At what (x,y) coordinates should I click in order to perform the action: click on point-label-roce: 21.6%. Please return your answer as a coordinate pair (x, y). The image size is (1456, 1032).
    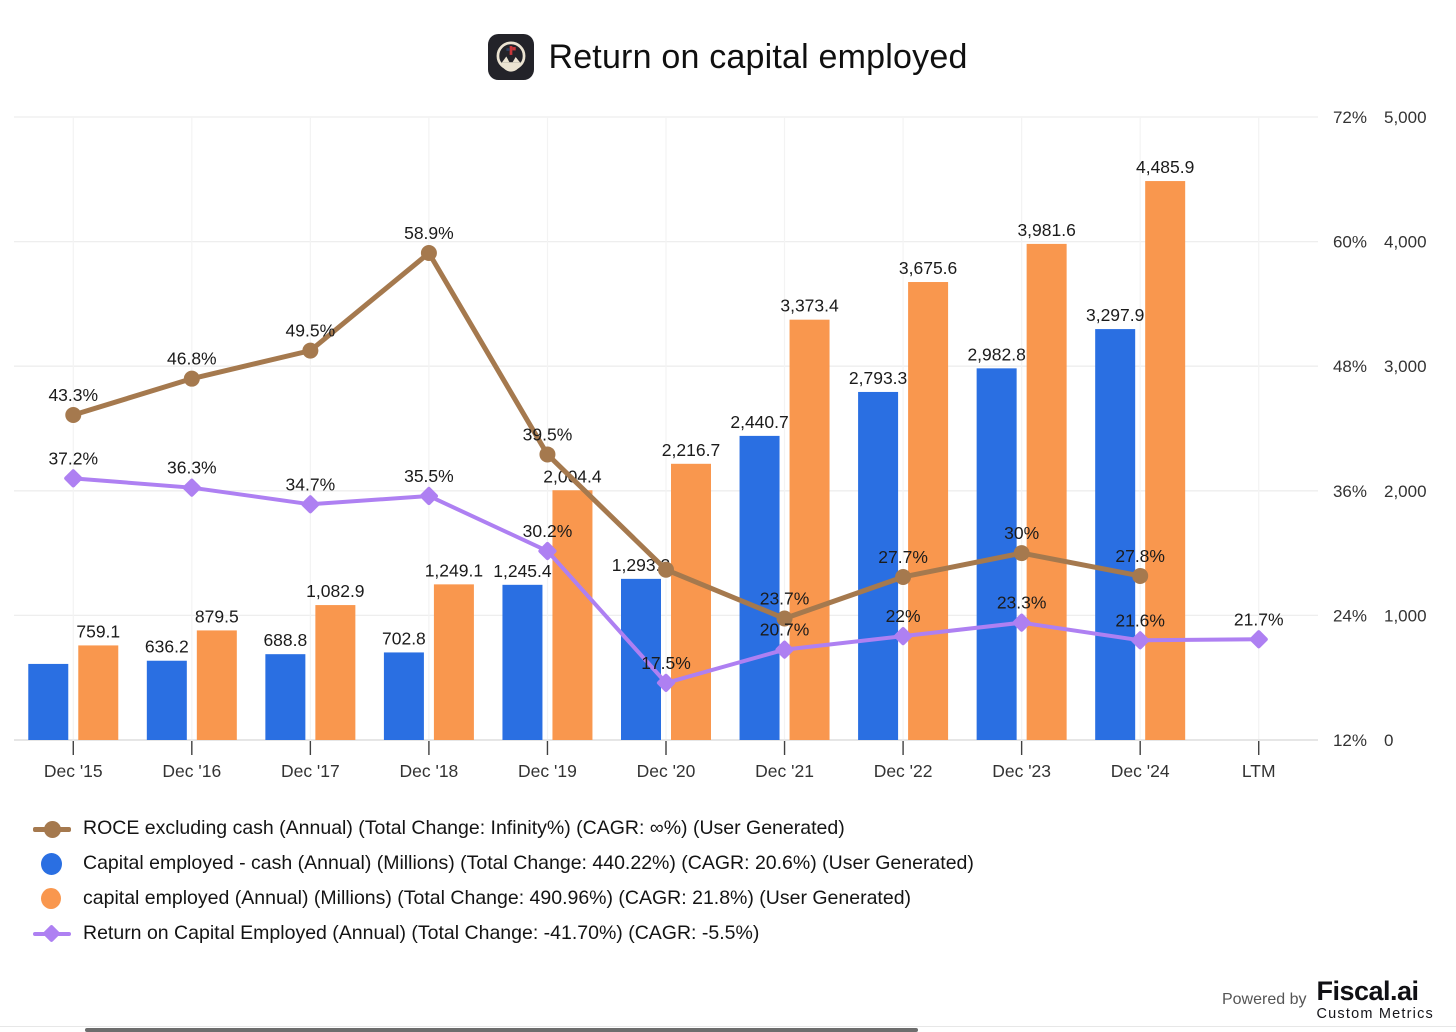
    Looking at the image, I should click on (1140, 620).